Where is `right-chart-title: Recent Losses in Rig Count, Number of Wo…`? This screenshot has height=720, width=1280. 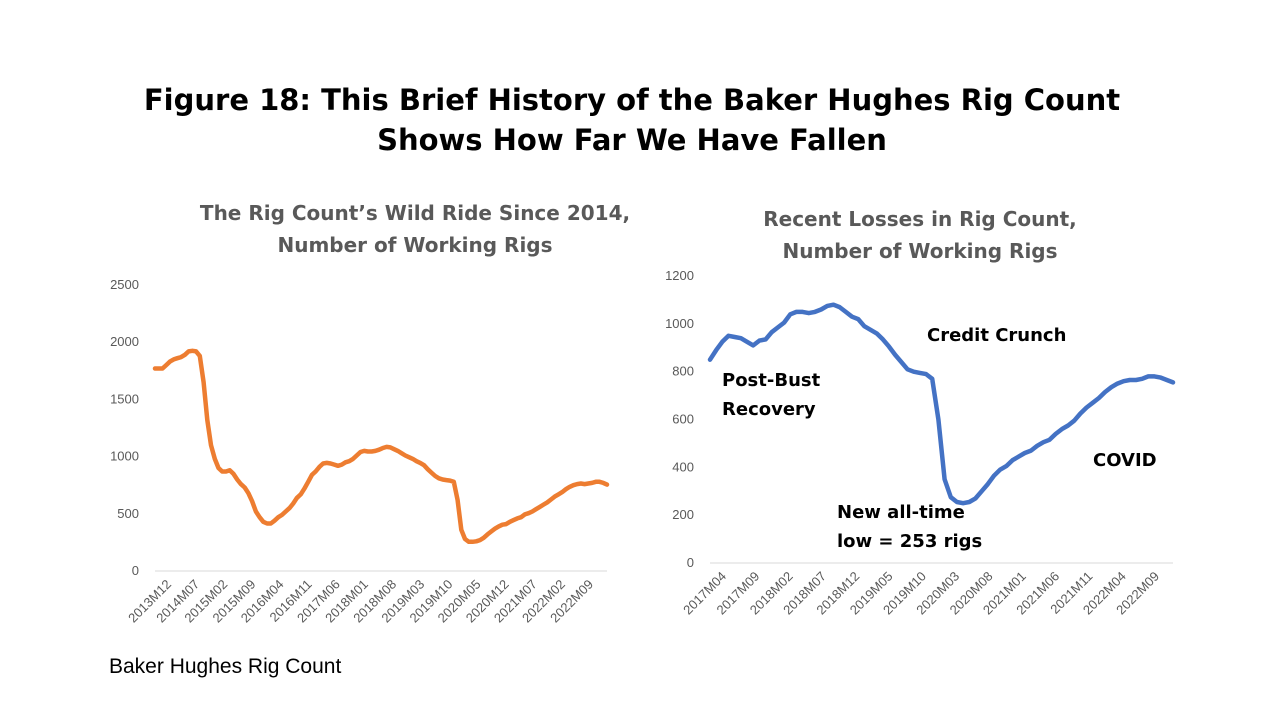 right-chart-title: Recent Losses in Rig Count, Number of Wo… is located at coordinates (920, 235).